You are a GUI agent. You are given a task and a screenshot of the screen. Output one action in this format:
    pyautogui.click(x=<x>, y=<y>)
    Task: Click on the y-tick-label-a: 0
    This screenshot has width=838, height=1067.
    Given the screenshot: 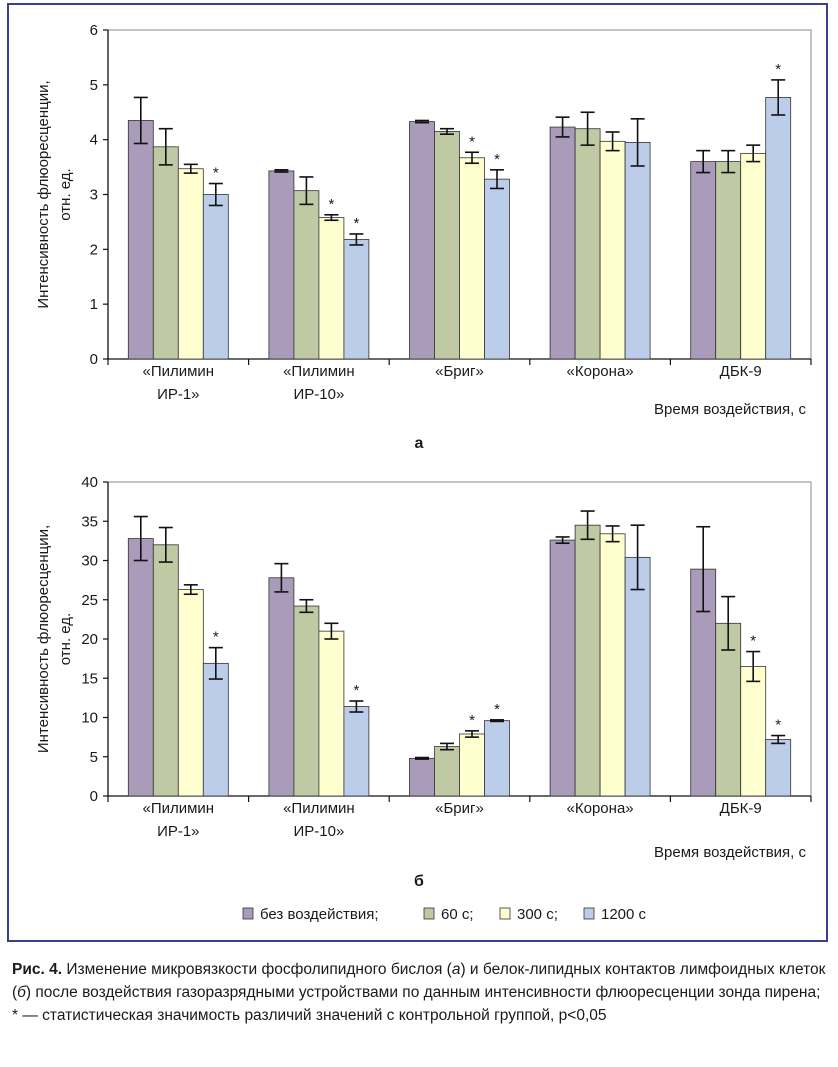 What is the action you would take?
    pyautogui.click(x=94, y=359)
    